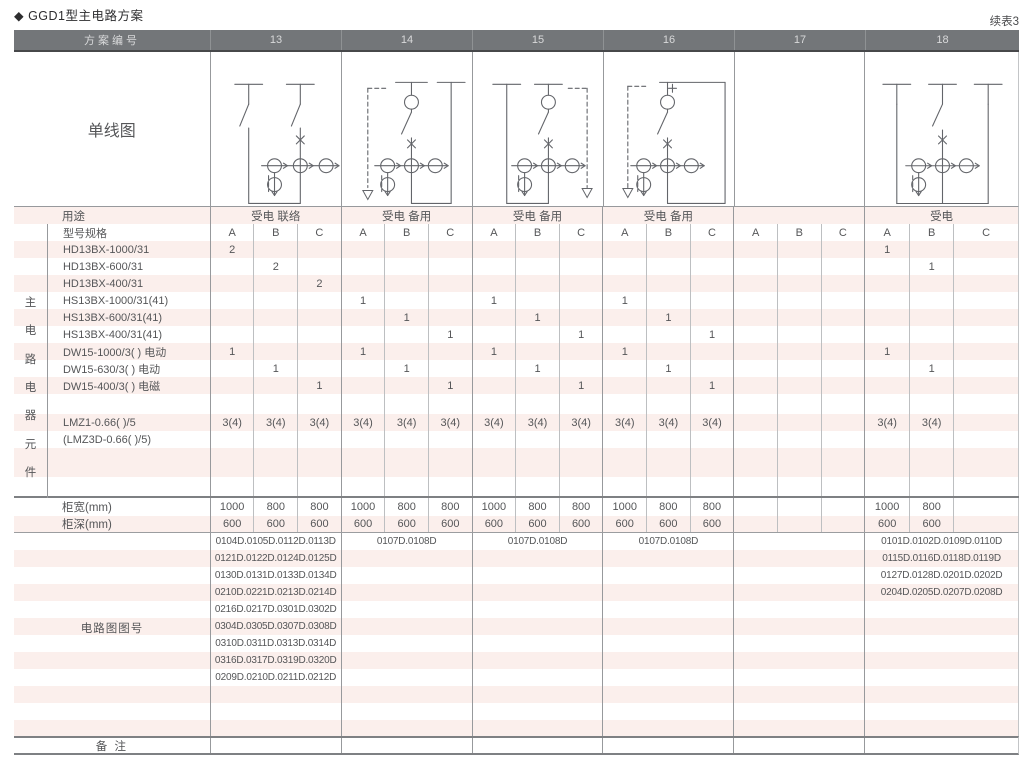 This screenshot has height=760, width=1033. I want to click on component-model-label: HD13BX-1000/31, so click(106, 249).